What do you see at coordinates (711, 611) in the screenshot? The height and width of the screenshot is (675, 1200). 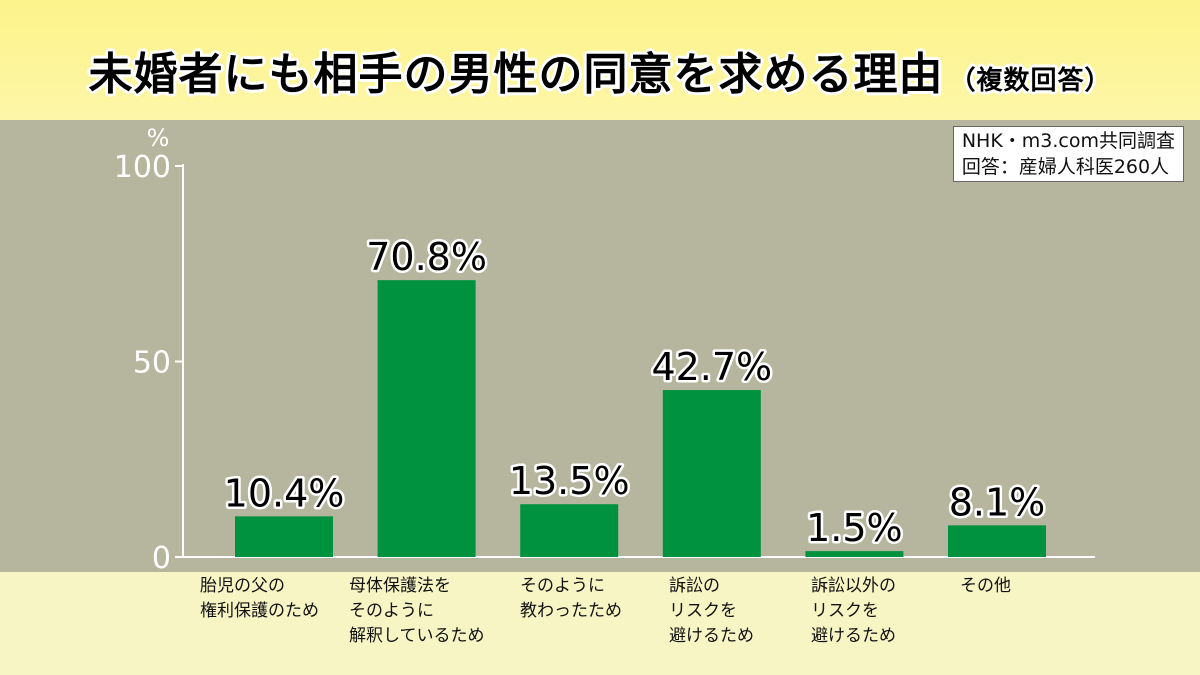 I see `category-label: 訴訟の リスクを 避けるため` at bounding box center [711, 611].